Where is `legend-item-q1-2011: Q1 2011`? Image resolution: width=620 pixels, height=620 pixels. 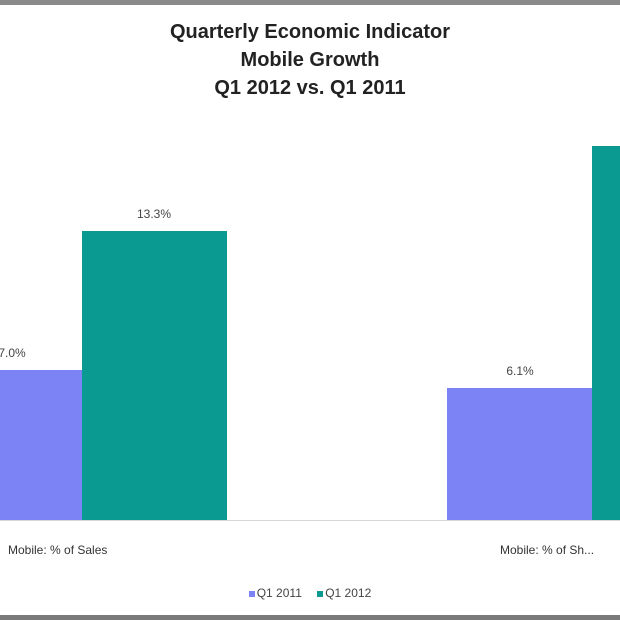
legend-item-q1-2011: Q1 2011 is located at coordinates (275, 593).